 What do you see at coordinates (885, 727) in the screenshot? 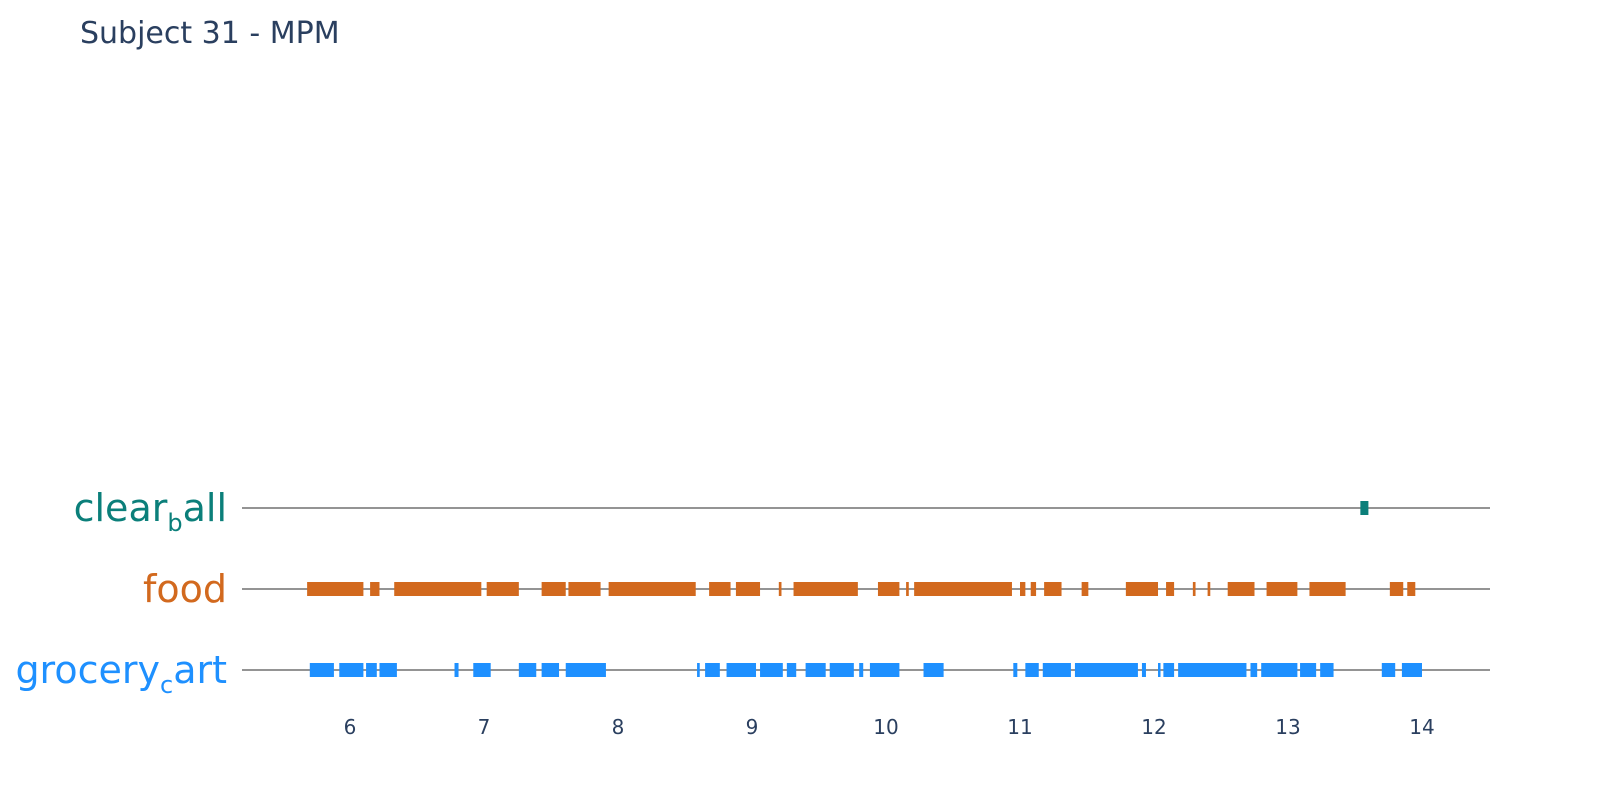
I see `x-tick-label-10: 10` at bounding box center [885, 727].